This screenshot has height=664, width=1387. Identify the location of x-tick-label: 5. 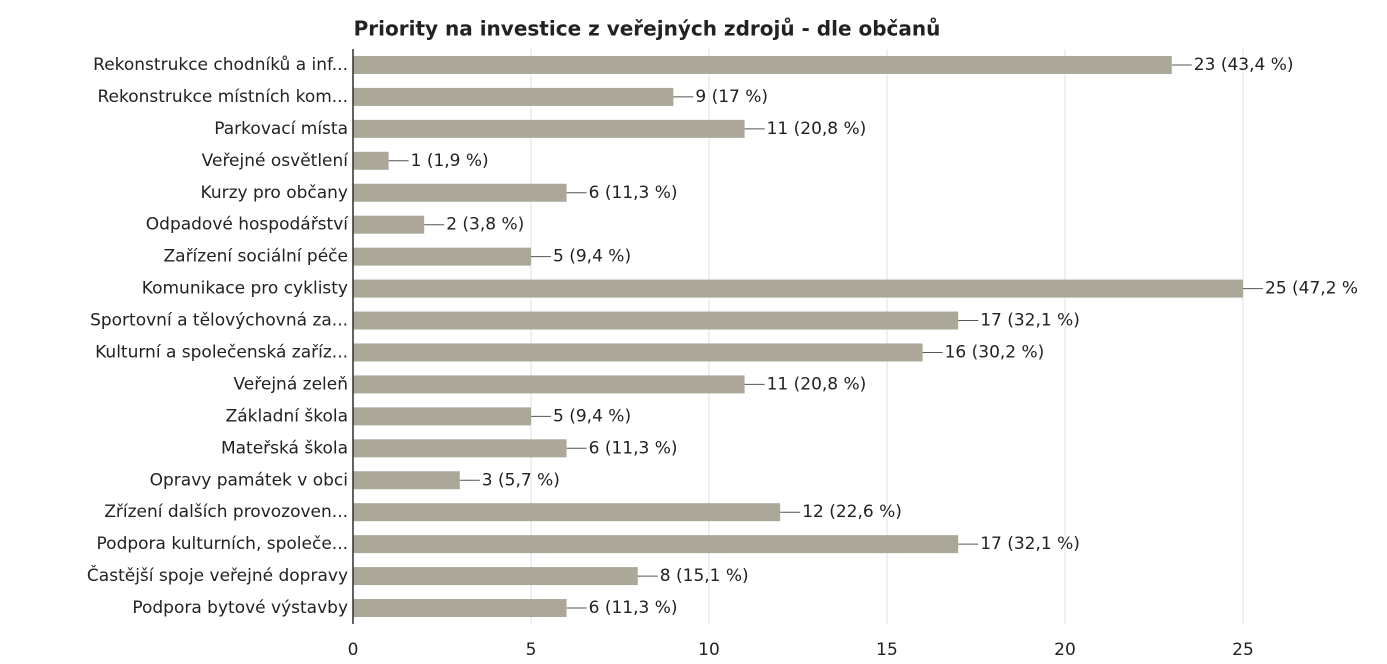
(531, 650).